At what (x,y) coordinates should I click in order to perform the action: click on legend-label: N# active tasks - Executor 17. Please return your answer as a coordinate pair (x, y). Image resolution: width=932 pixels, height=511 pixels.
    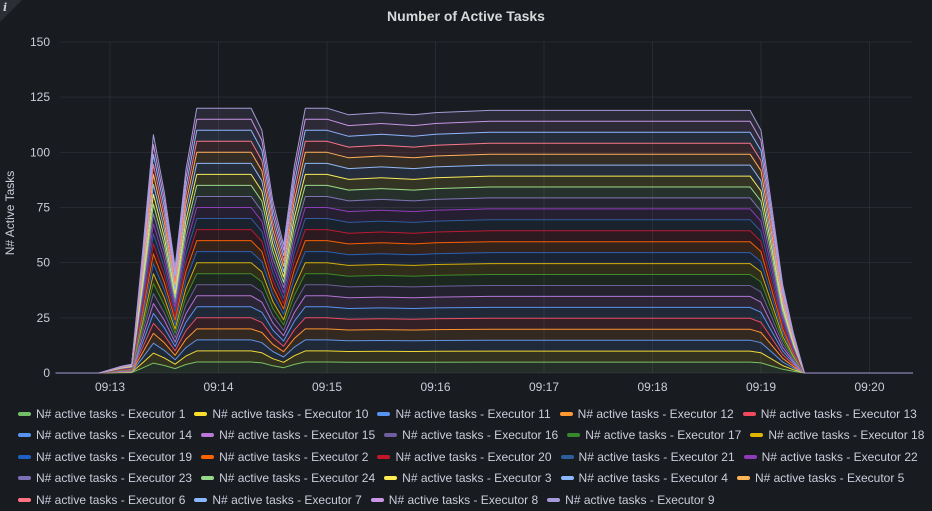
    Looking at the image, I should click on (663, 435).